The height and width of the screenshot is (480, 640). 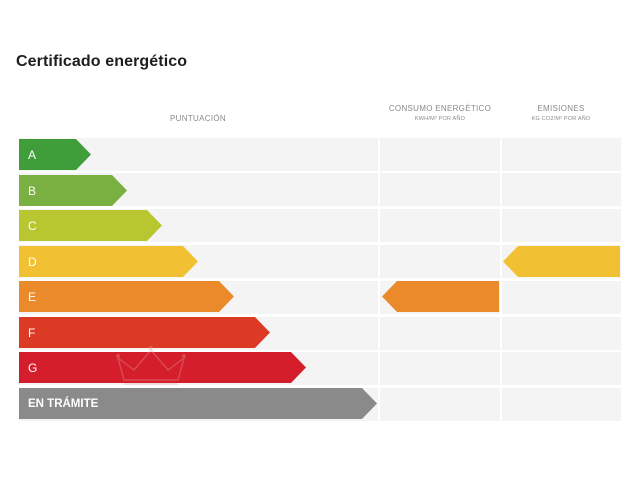 I want to click on consumption-rating-indicator, so click(x=440, y=296).